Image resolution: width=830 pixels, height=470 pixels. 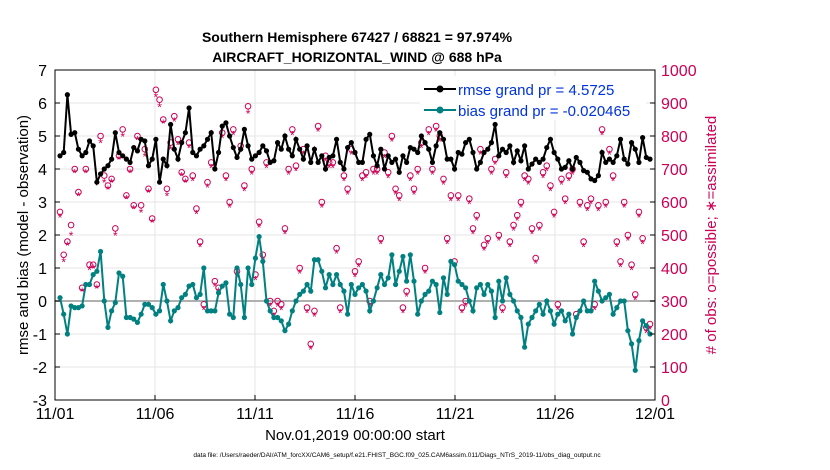 I want to click on chart-title-line2: AIRCRAFT_HORIZONTAL_WIND @ 688 hPa, so click(x=357, y=57).